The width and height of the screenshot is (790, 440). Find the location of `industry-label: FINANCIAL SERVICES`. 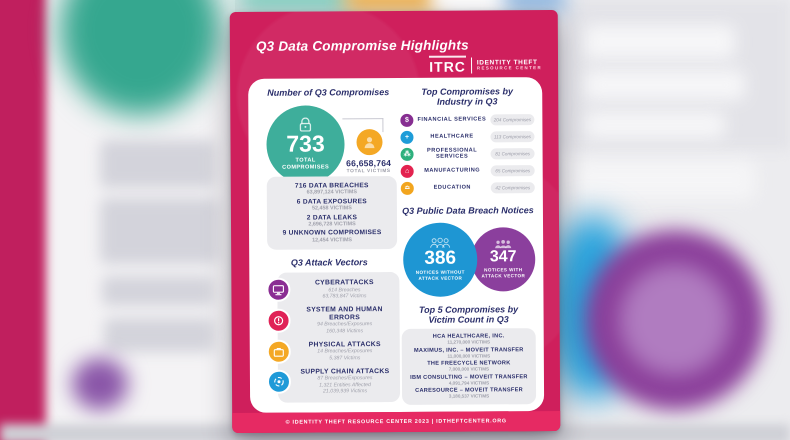

industry-label: FINANCIAL SERVICES is located at coordinates (452, 119).